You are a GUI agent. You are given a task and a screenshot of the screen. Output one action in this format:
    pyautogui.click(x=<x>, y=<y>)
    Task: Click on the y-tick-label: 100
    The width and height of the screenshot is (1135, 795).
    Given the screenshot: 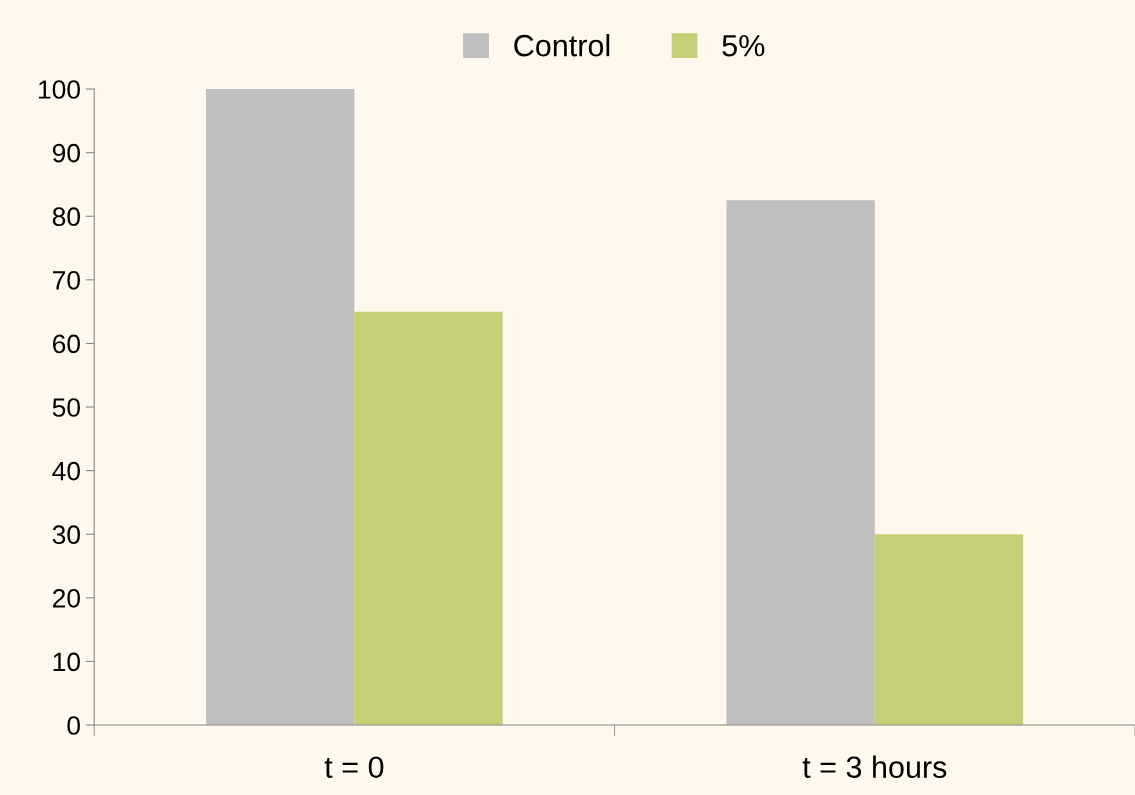 What is the action you would take?
    pyautogui.click(x=59, y=89)
    